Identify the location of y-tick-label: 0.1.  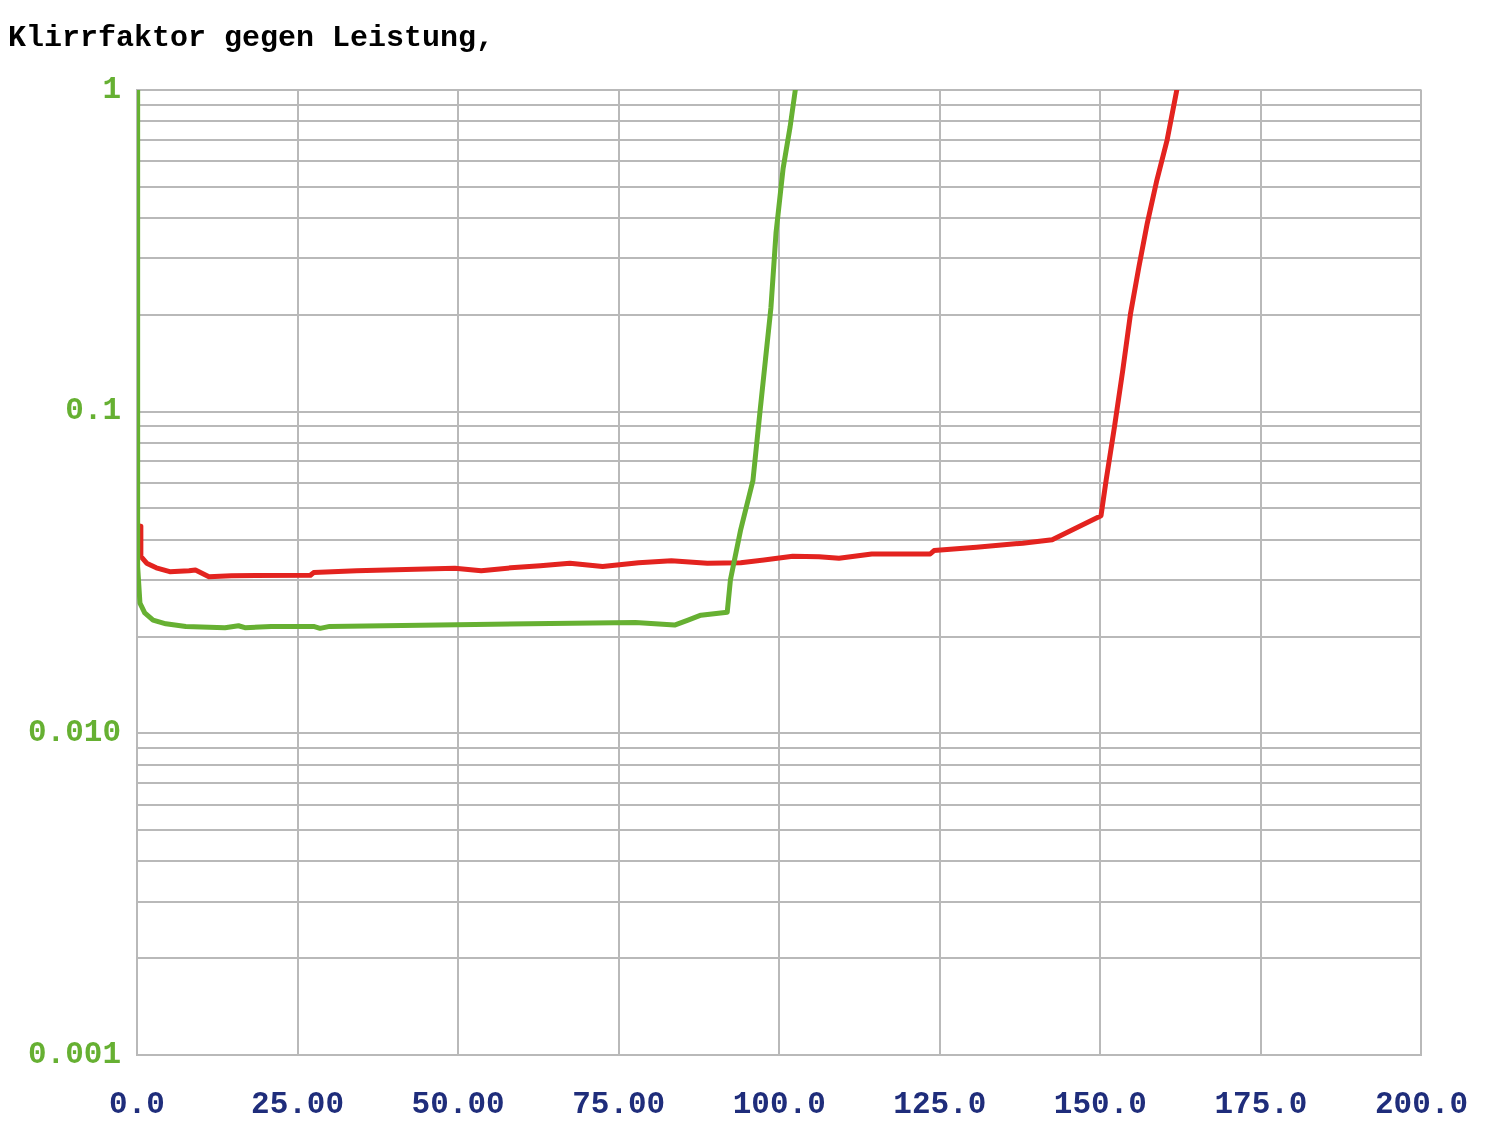
(93, 411).